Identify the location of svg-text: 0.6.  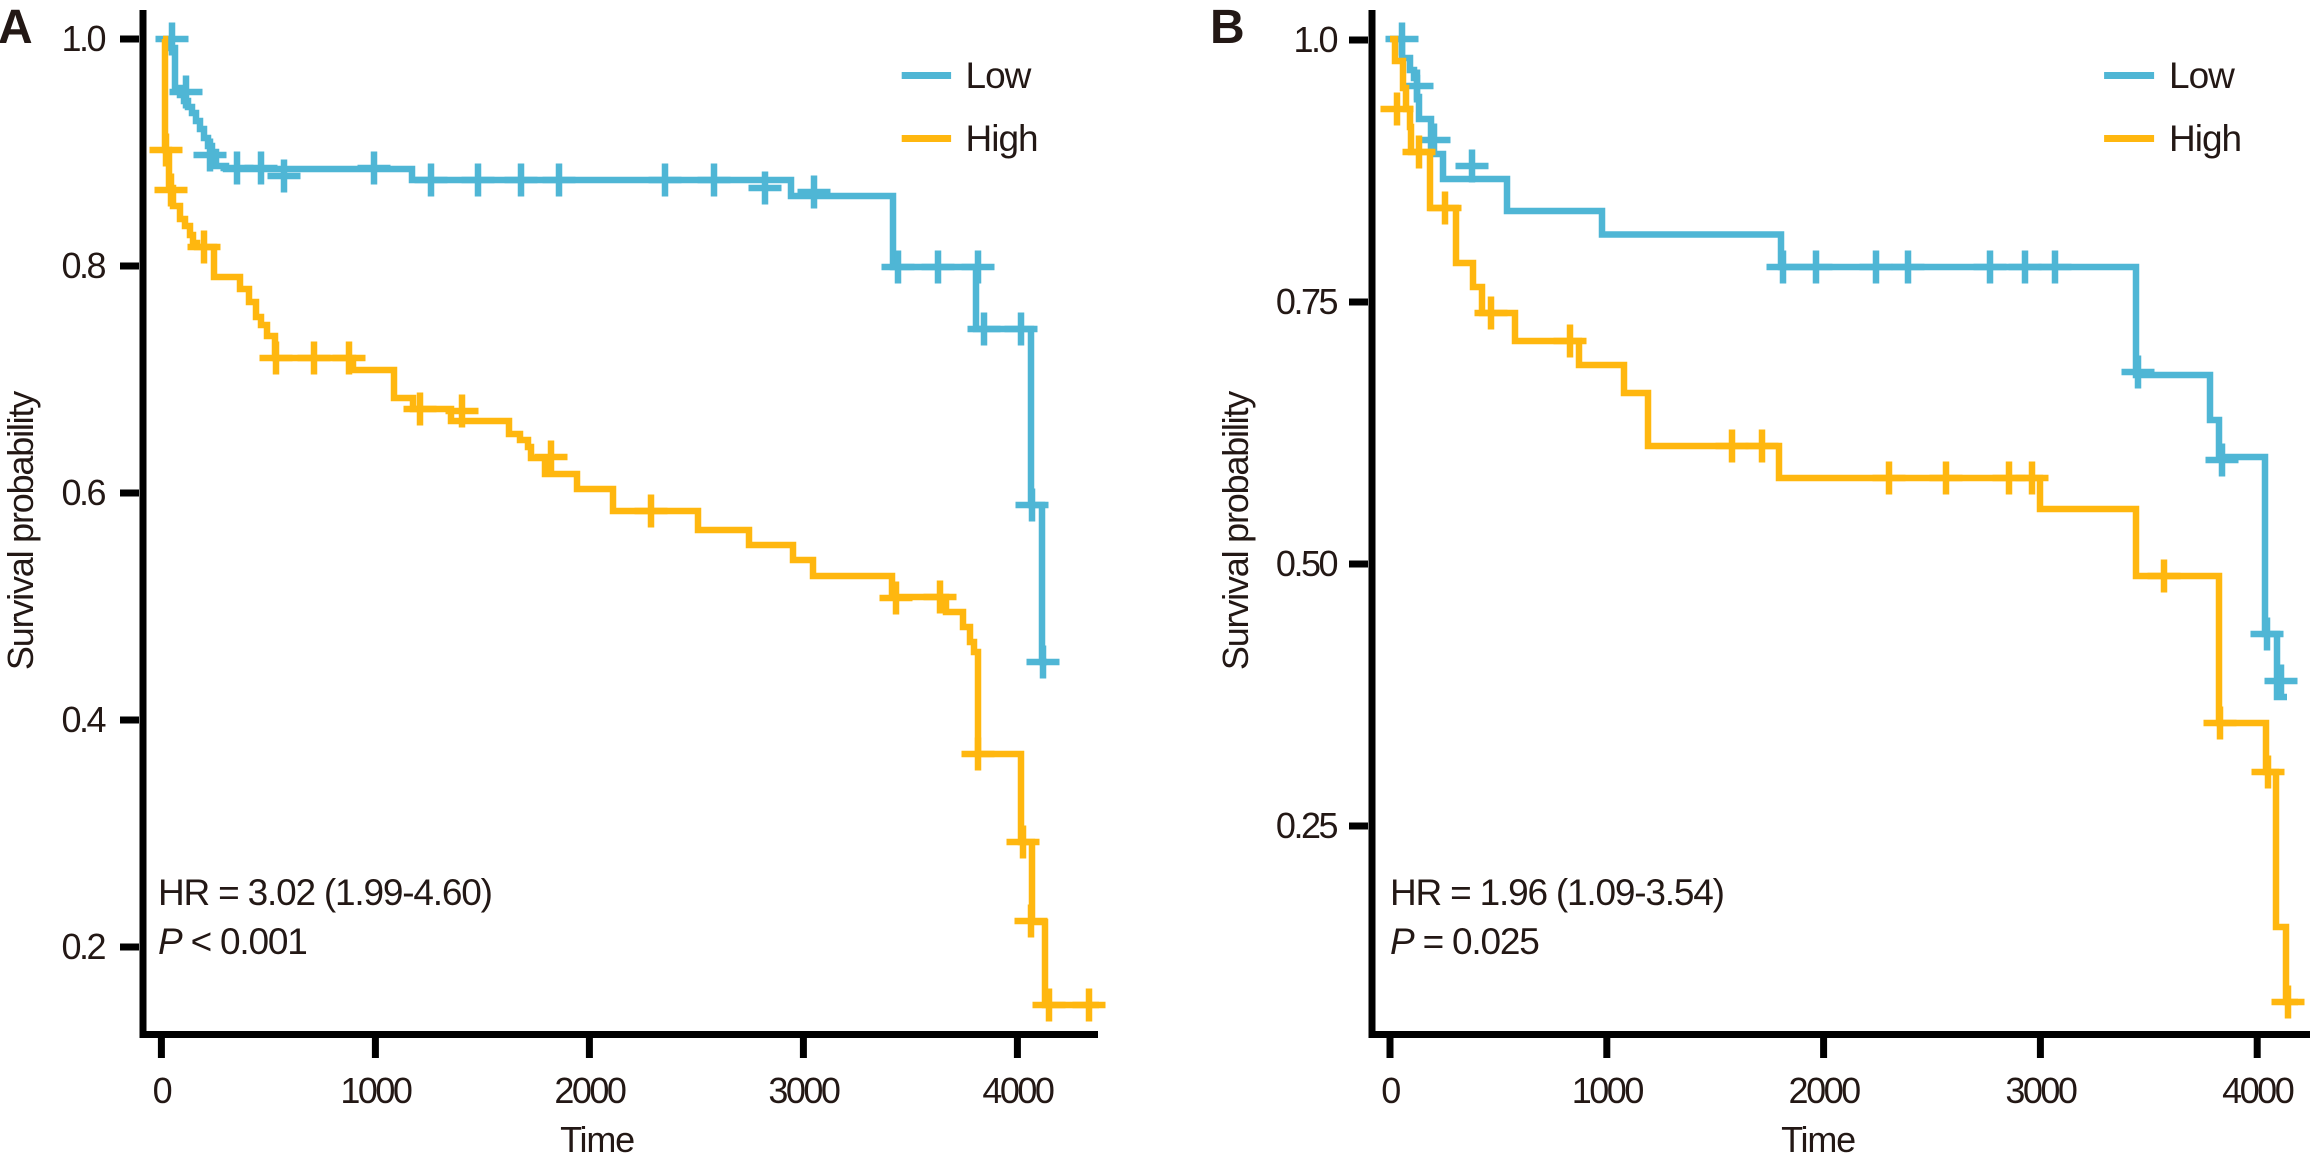
(83, 492).